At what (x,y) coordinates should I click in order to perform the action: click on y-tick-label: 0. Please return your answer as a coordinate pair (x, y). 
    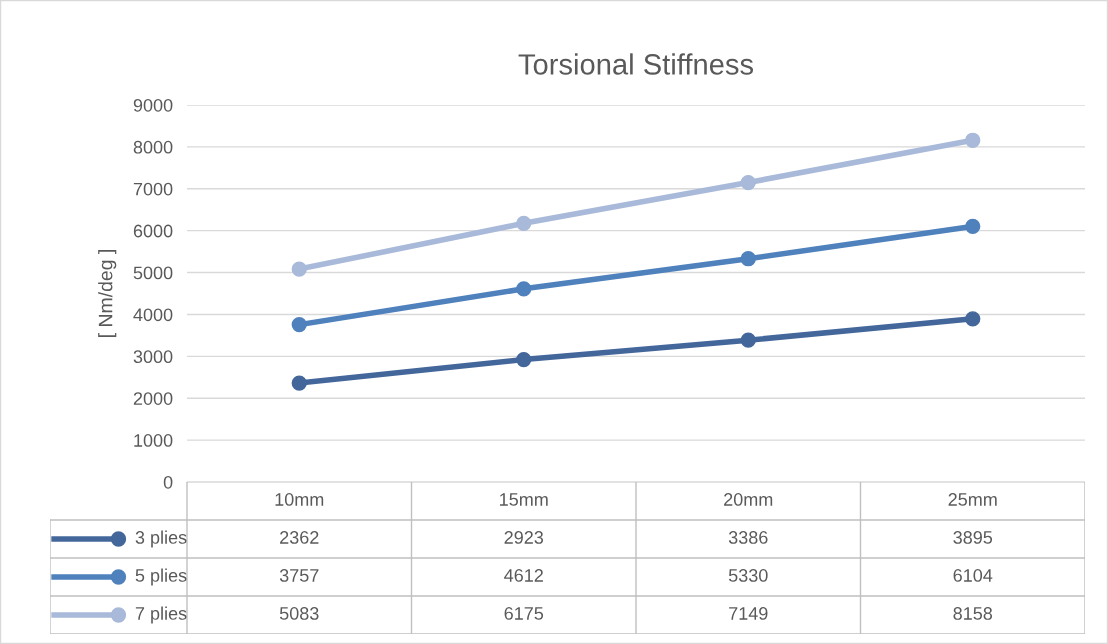
    Looking at the image, I should click on (168, 482).